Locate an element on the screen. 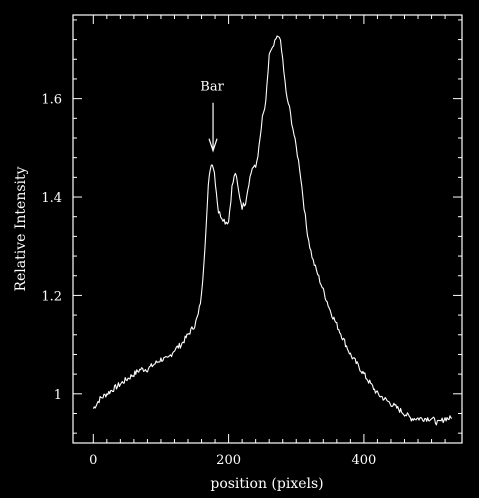  y-tick-label: 1.2 is located at coordinates (51, 296).